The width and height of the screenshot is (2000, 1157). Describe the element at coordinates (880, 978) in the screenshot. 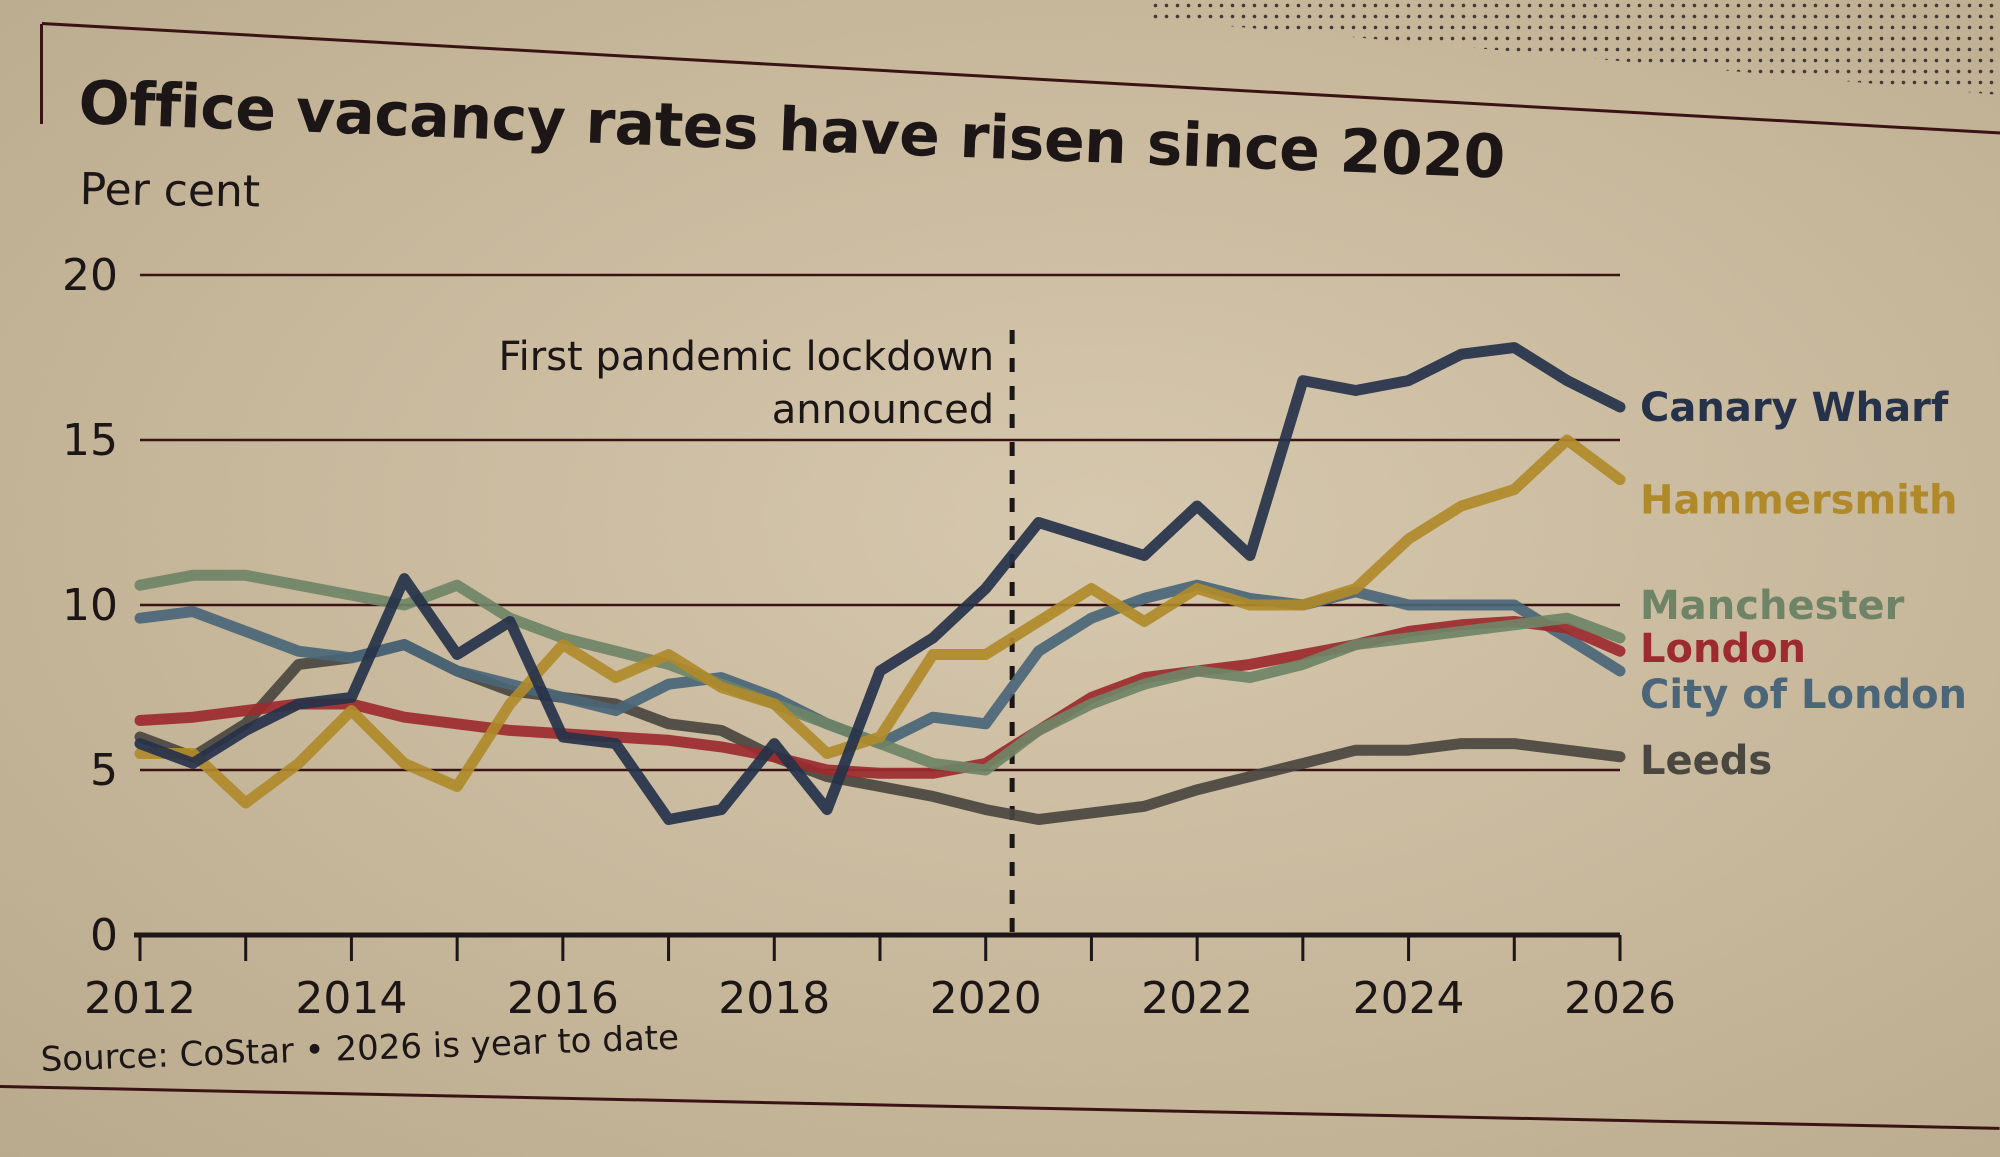

I see `x-axis: 2012 2014 2016 2018 2020 2022 2024 2026` at that location.